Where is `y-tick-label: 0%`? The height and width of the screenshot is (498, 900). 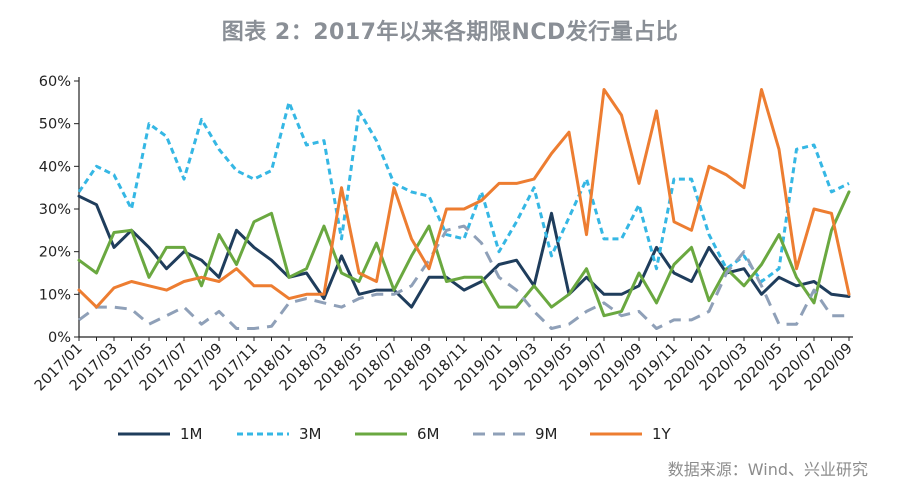 y-tick-label: 0% is located at coordinates (59, 338).